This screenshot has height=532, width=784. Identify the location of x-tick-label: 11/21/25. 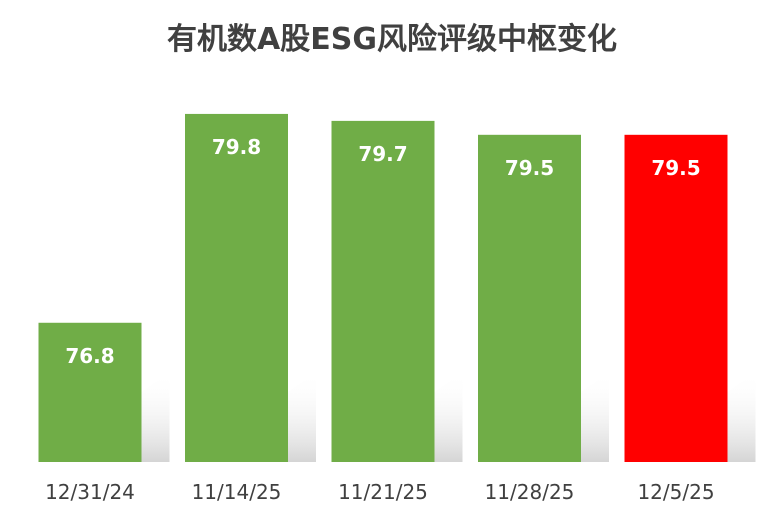
(383, 492).